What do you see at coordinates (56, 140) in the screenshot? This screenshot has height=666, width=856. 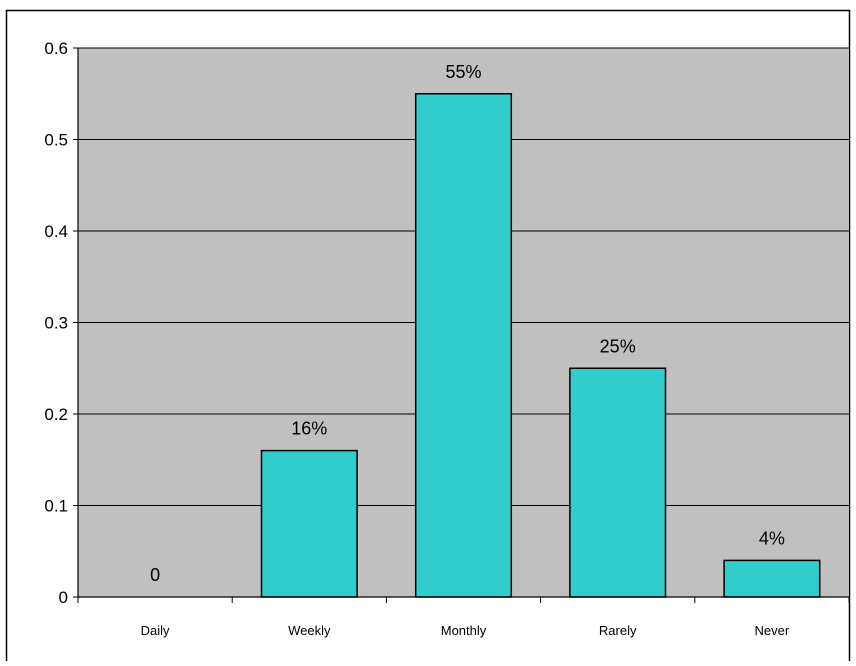 I see `y-tick-label: 0.5` at bounding box center [56, 140].